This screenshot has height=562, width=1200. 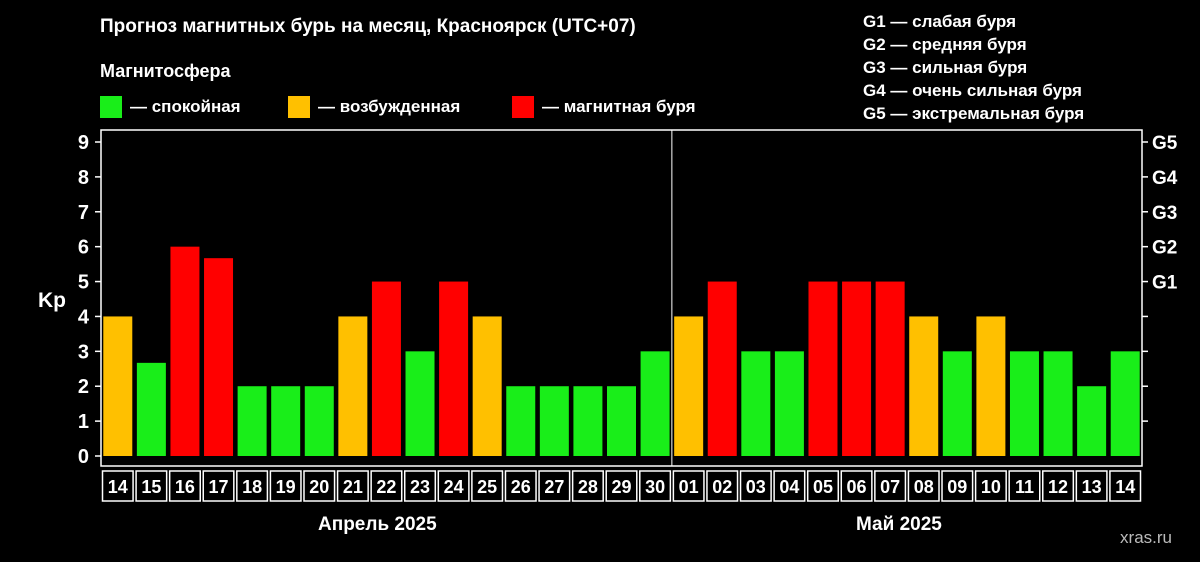 What do you see at coordinates (83, 387) in the screenshot?
I see `y-tick-label: 2` at bounding box center [83, 387].